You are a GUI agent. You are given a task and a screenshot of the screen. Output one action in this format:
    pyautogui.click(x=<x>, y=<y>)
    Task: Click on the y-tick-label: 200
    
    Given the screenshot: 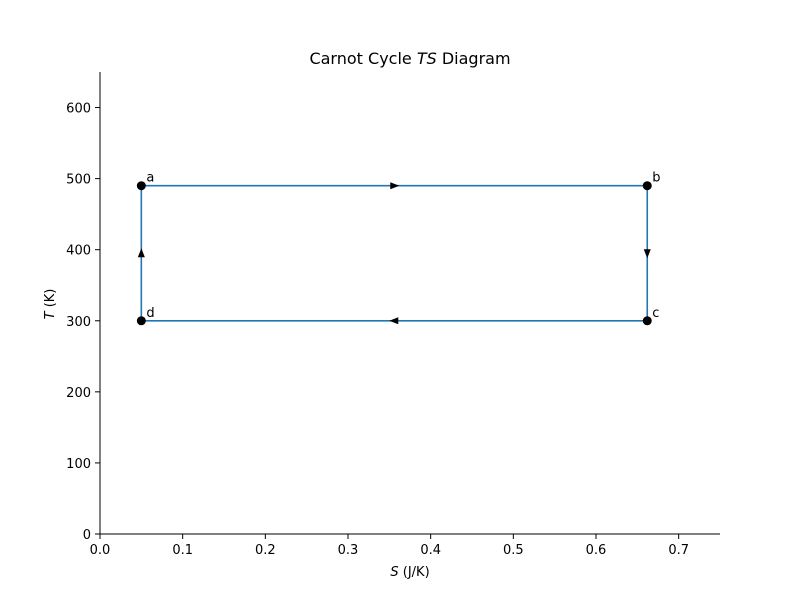 What is the action you would take?
    pyautogui.click(x=78, y=393)
    